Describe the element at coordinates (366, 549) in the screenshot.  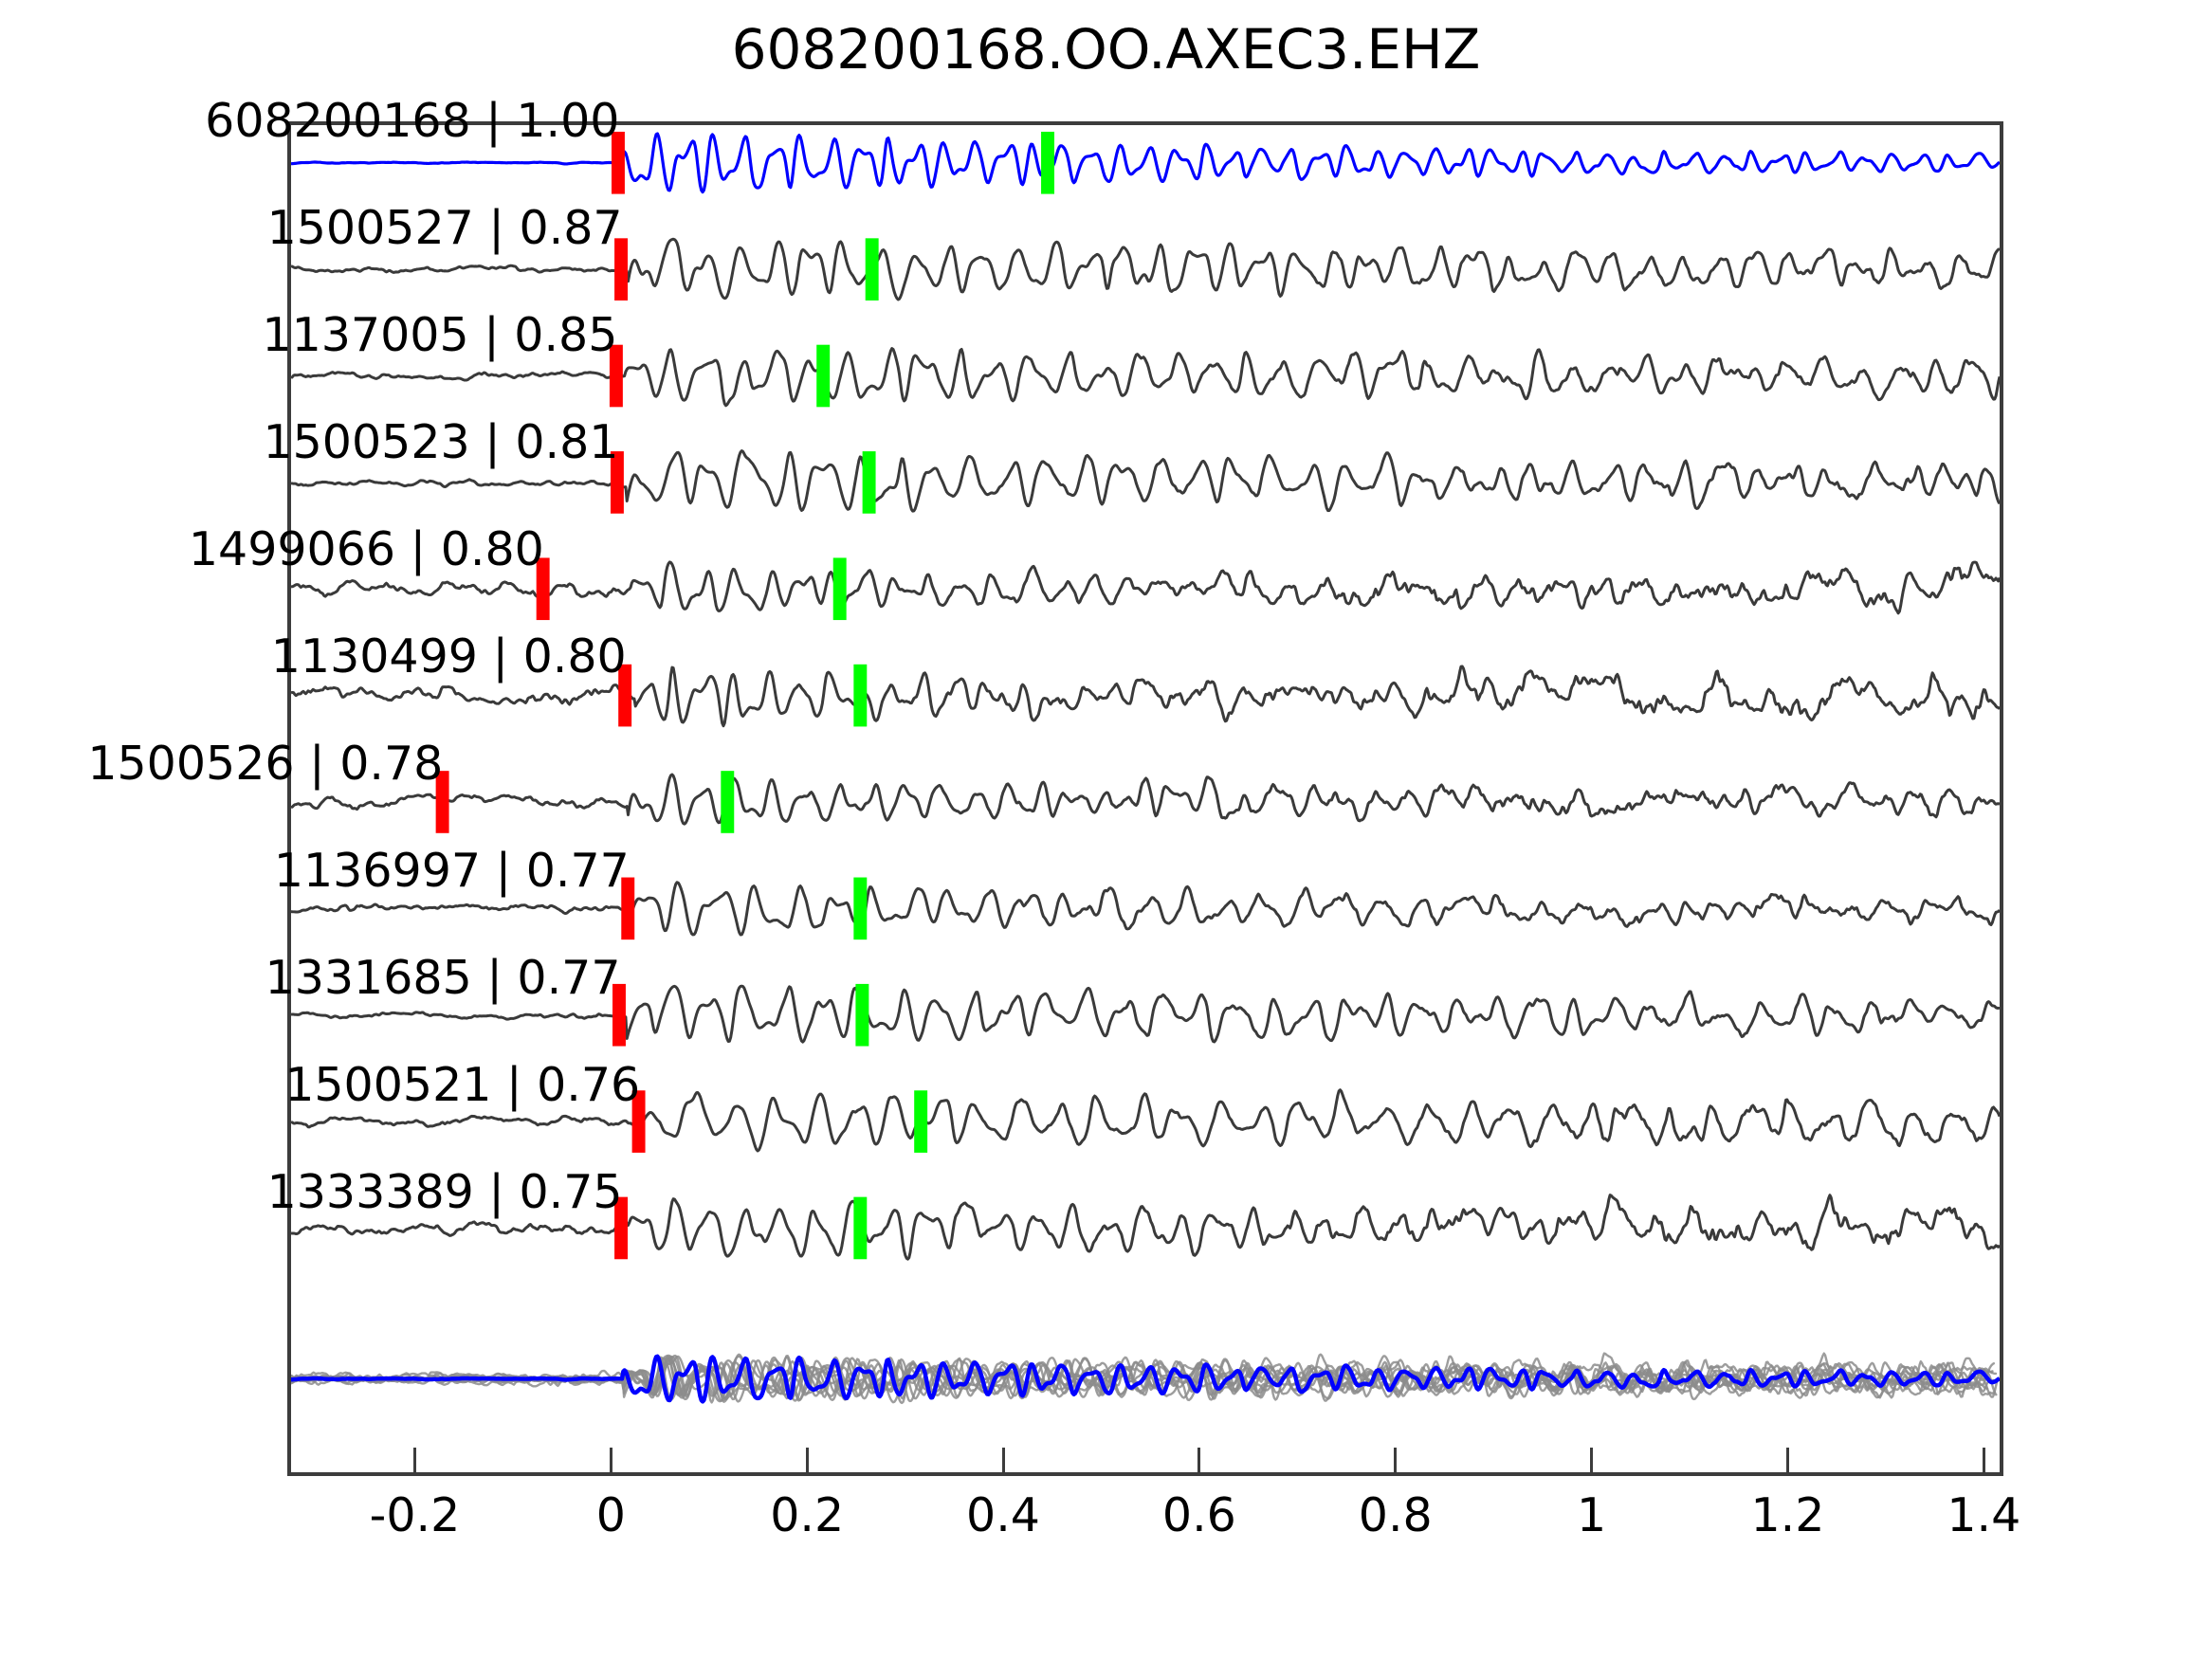
I see `trace-label: 1499066 | 0.80` at that location.